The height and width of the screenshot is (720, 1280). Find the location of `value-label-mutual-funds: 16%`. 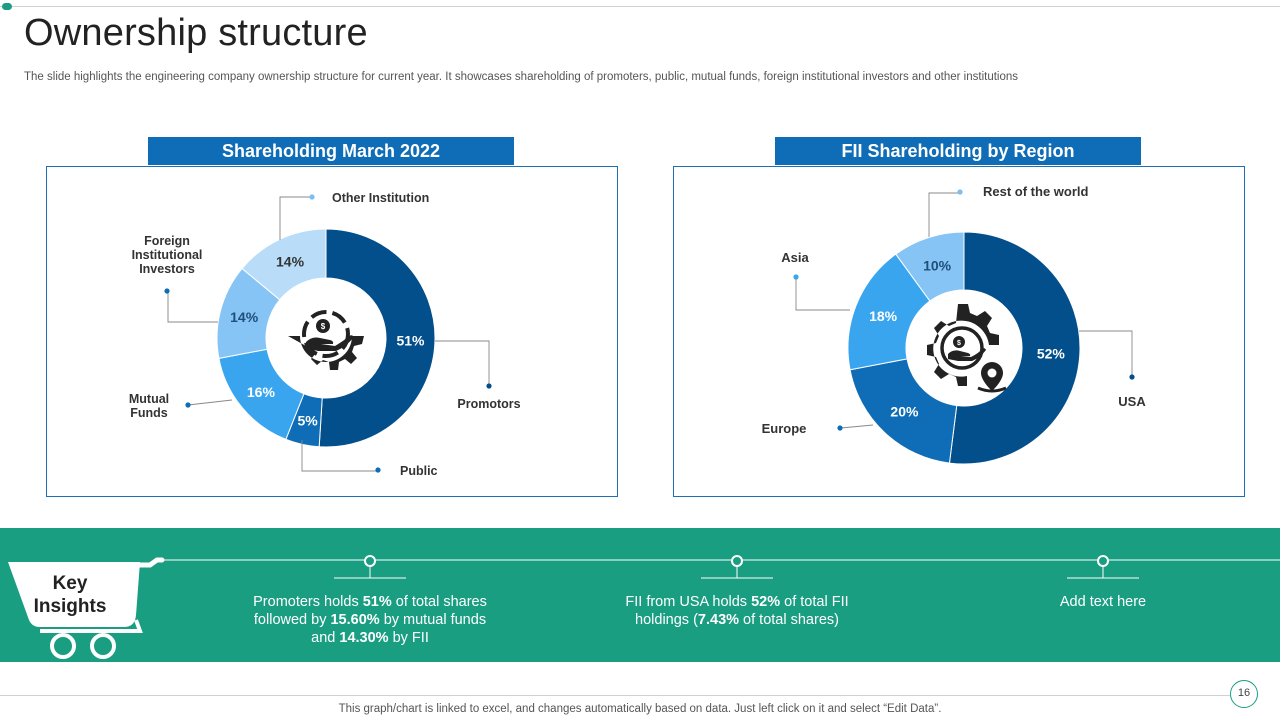

value-label-mutual-funds: 16% is located at coordinates (261, 392).